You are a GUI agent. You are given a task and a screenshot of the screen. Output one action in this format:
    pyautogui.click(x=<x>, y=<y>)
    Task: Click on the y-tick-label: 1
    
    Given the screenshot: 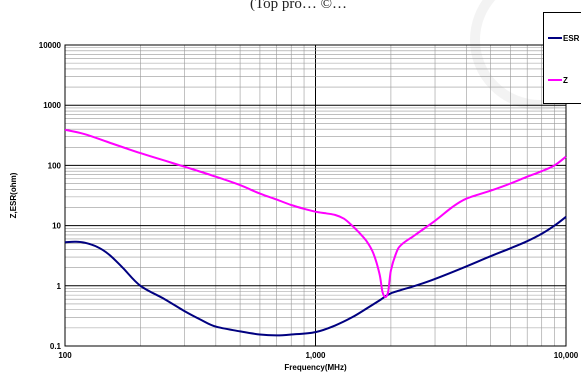 What is the action you would take?
    pyautogui.click(x=59, y=286)
    